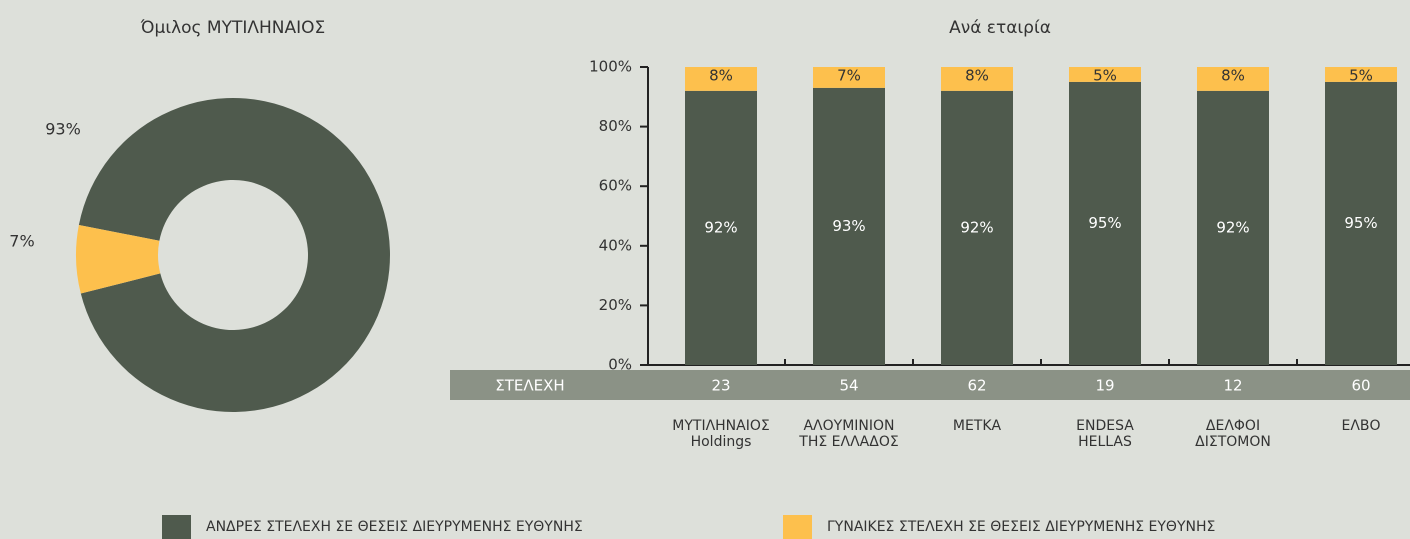 This screenshot has width=1410, height=539. I want to click on count-value: 60, so click(1360, 386).